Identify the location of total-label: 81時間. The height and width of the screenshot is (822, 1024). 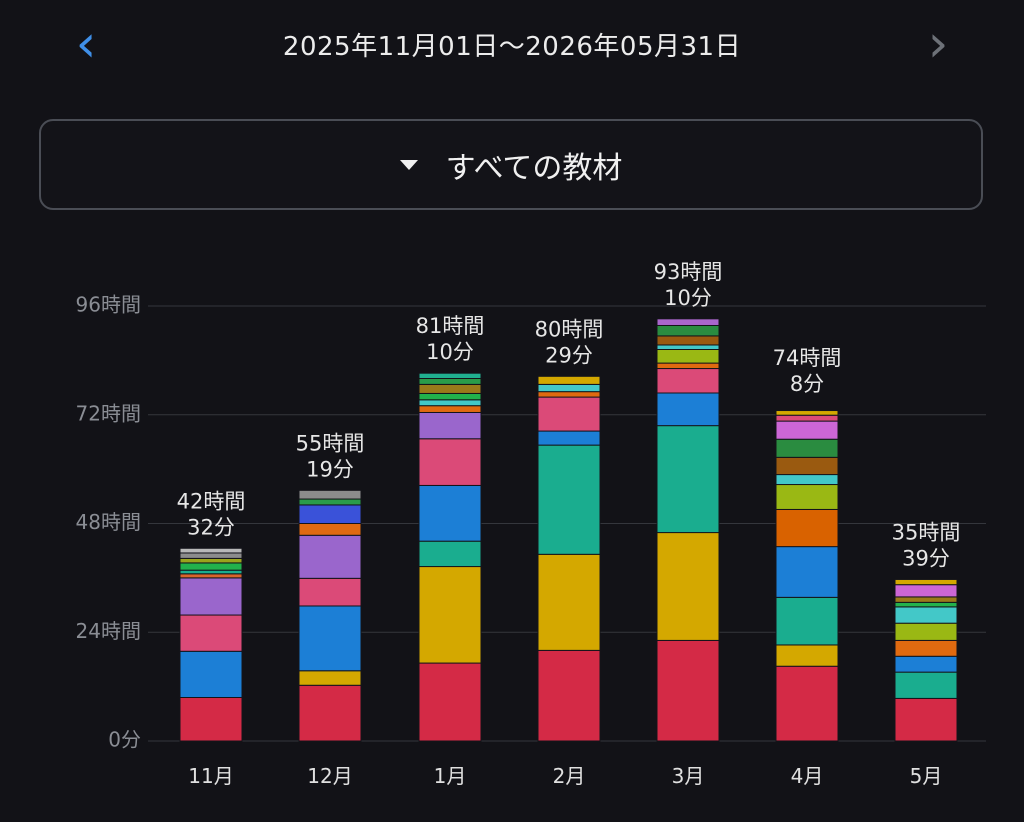
(450, 326).